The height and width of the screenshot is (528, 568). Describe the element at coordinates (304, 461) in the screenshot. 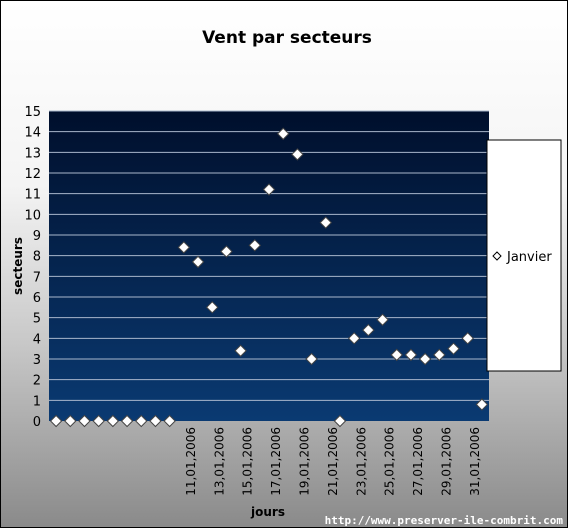

I see `x-tick-label: 19,01,2006` at that location.